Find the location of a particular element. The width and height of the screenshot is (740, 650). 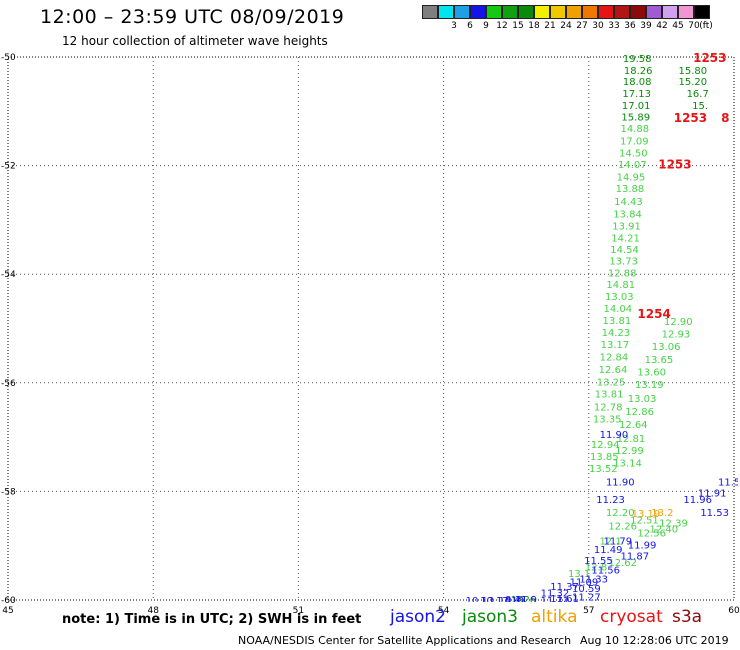

data-label-jason3: 15.80 is located at coordinates (693, 71).